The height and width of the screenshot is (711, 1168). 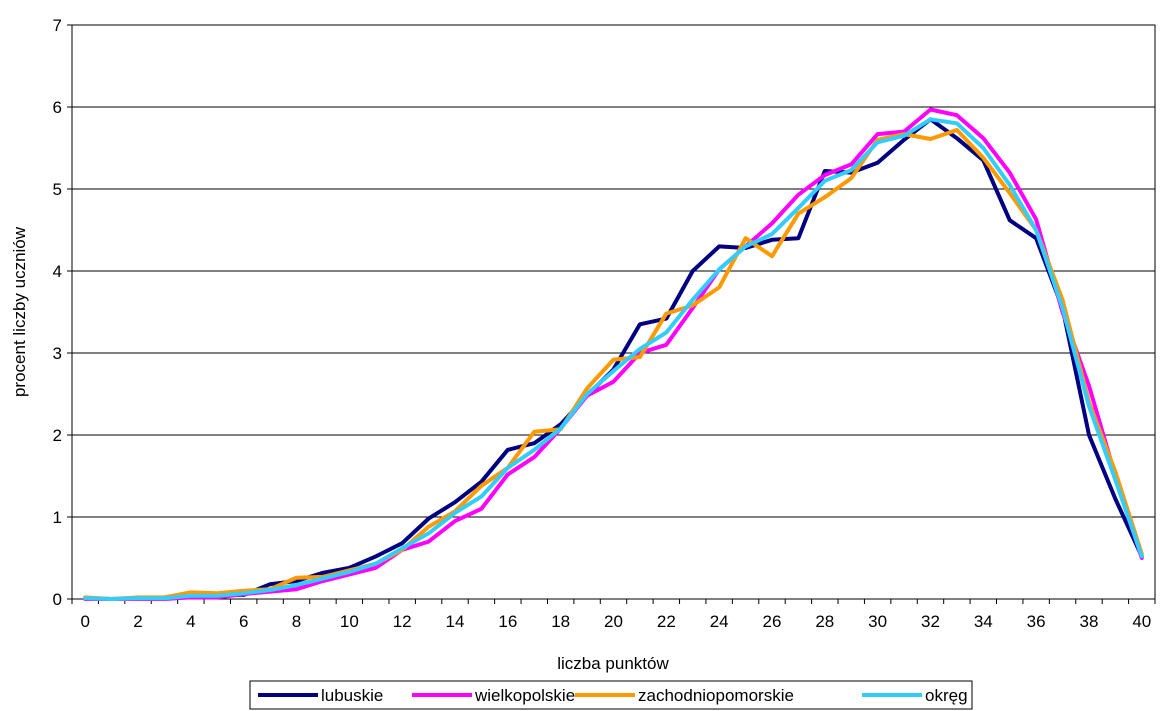 I want to click on x-tick-label: 36, so click(x=1036, y=621).